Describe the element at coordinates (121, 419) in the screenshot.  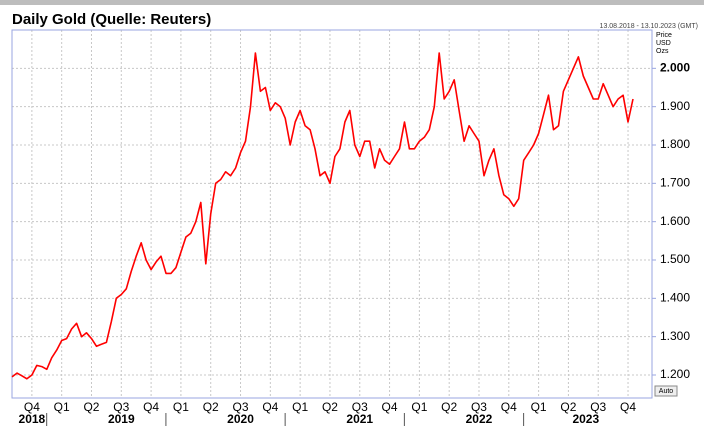
I see `x-group-label: 2019` at that location.